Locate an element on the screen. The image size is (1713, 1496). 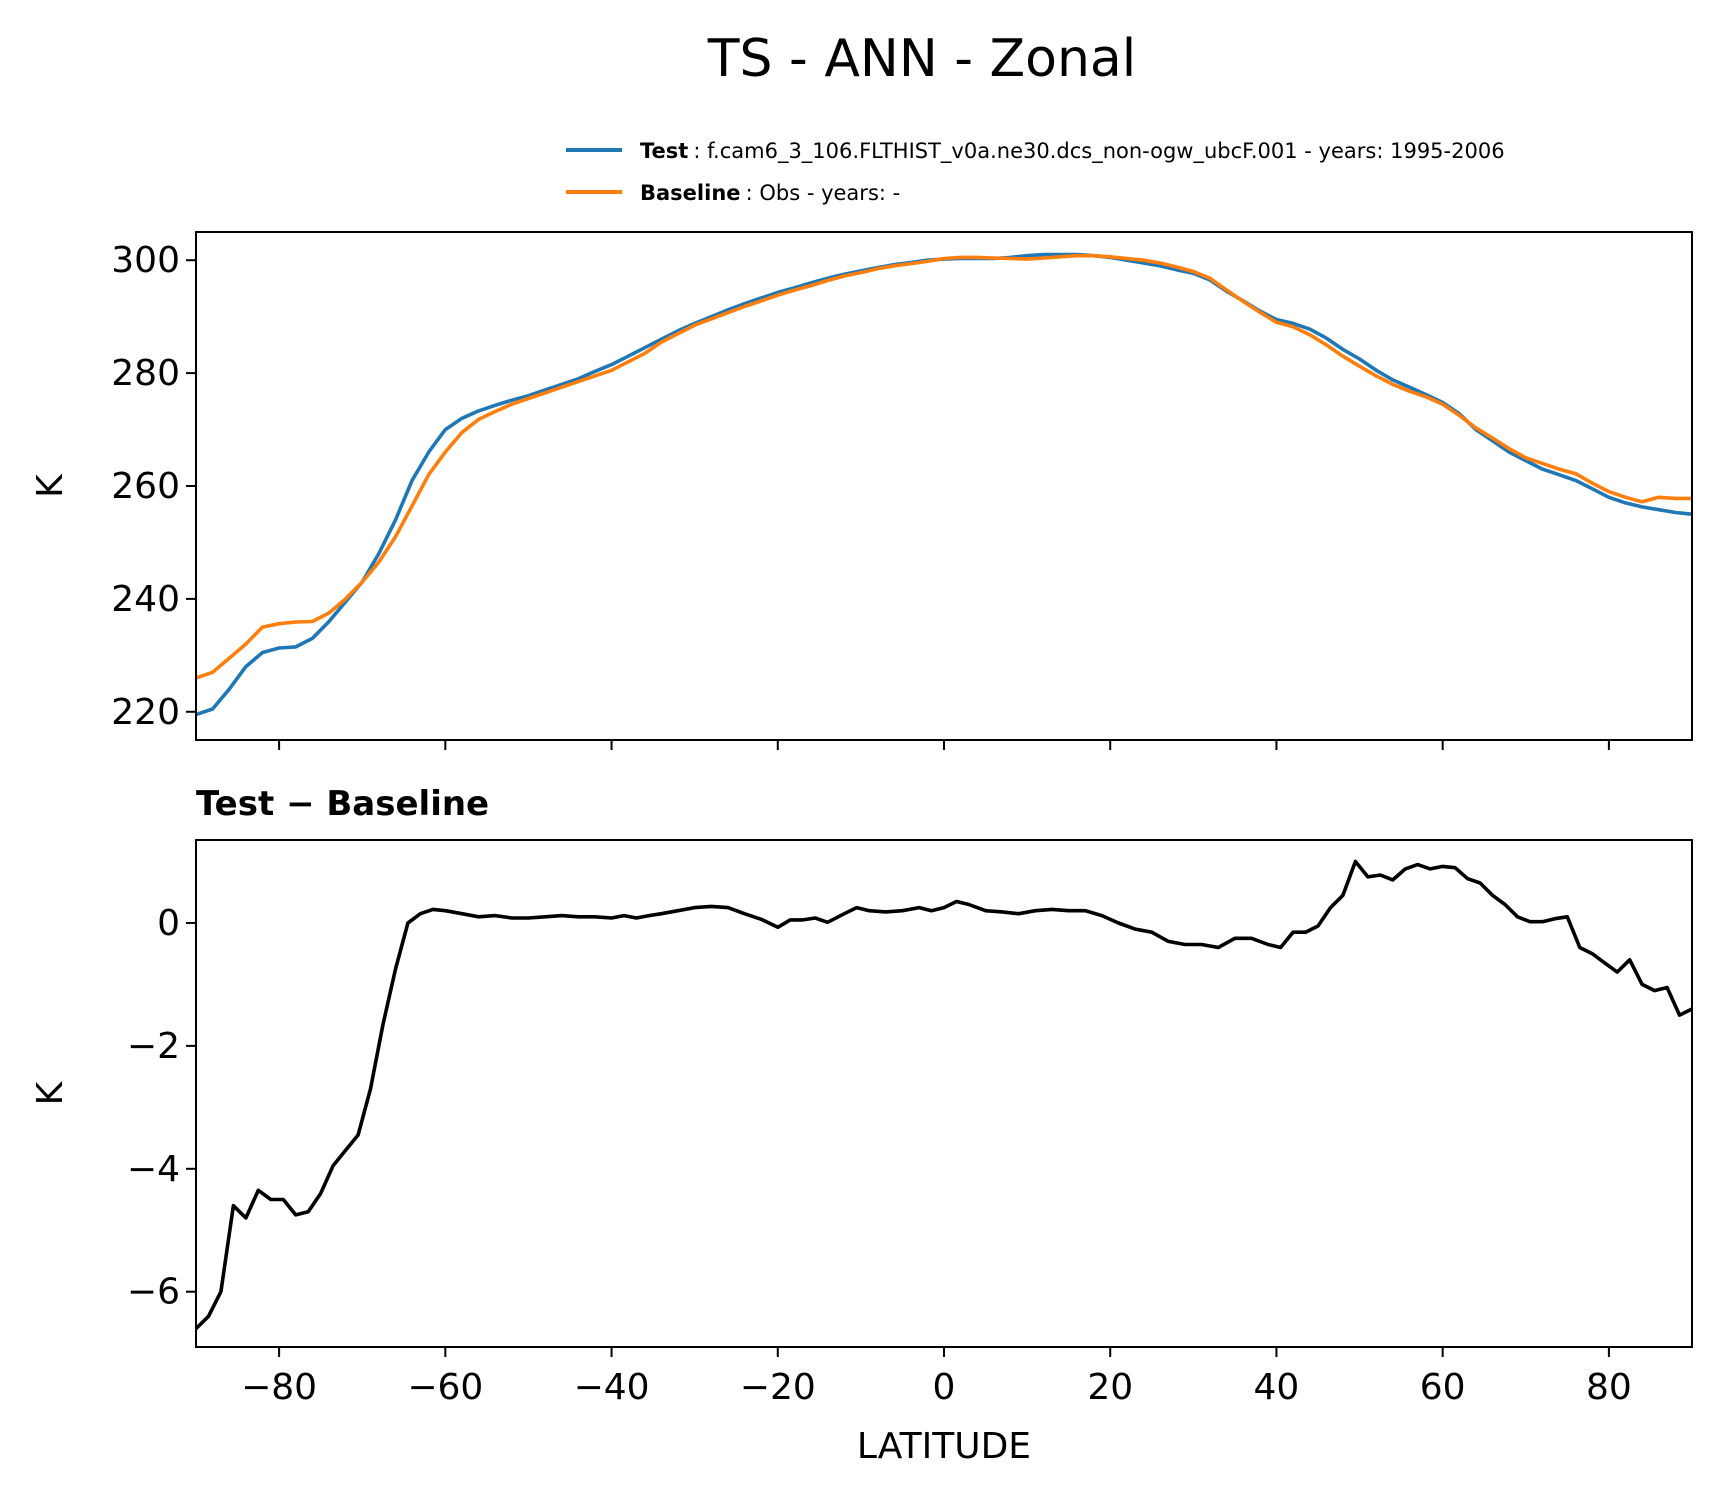
y-tick-label-p1: 300 is located at coordinates (145, 260).